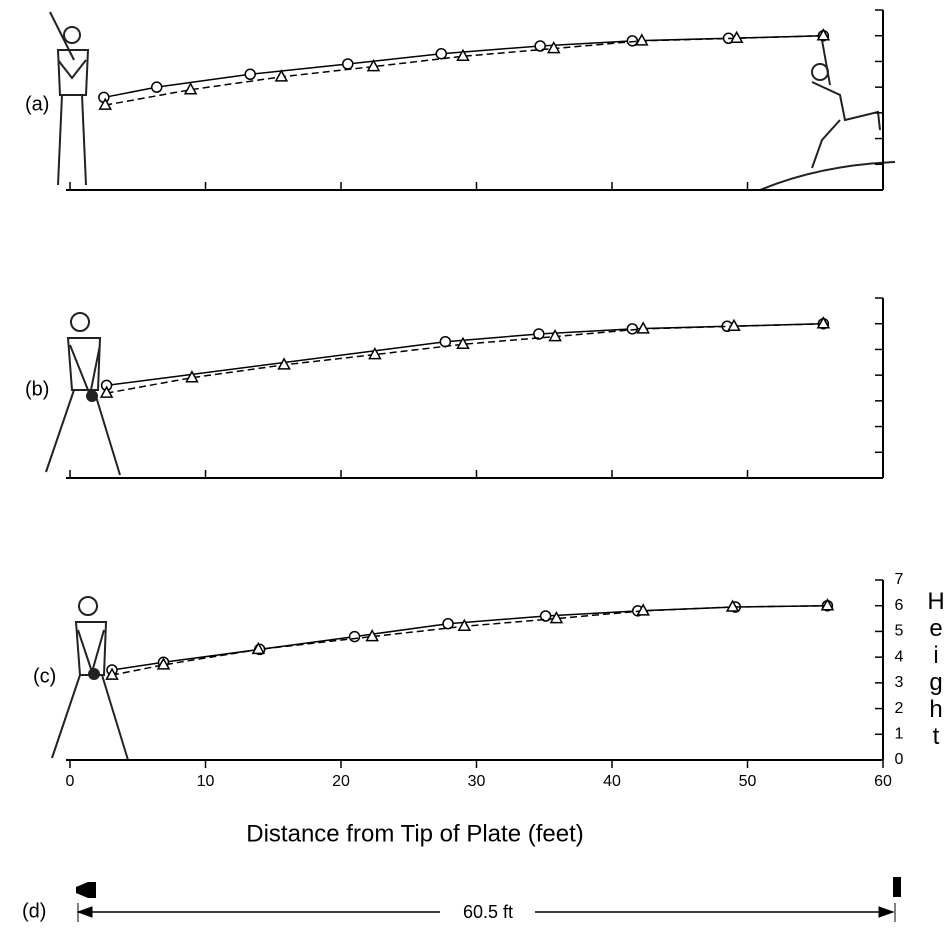 Image resolution: width=947 pixels, height=930 pixels. I want to click on x-axis-title: Distance from Tip of Plate (feet), so click(414, 833).